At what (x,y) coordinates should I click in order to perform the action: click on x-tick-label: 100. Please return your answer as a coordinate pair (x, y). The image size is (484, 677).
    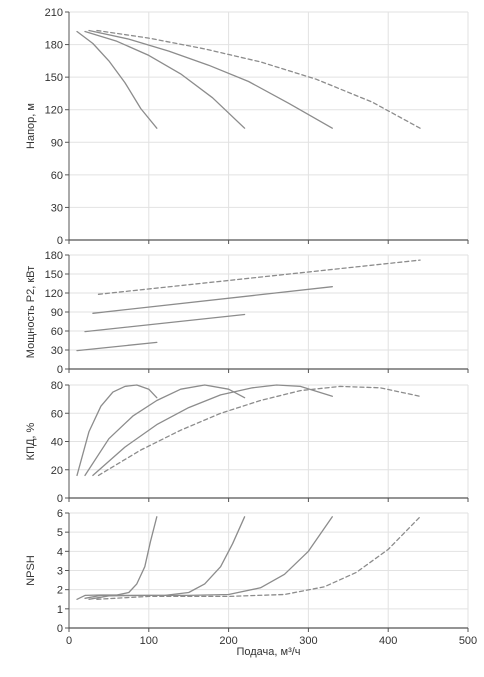
    Looking at the image, I should click on (149, 641).